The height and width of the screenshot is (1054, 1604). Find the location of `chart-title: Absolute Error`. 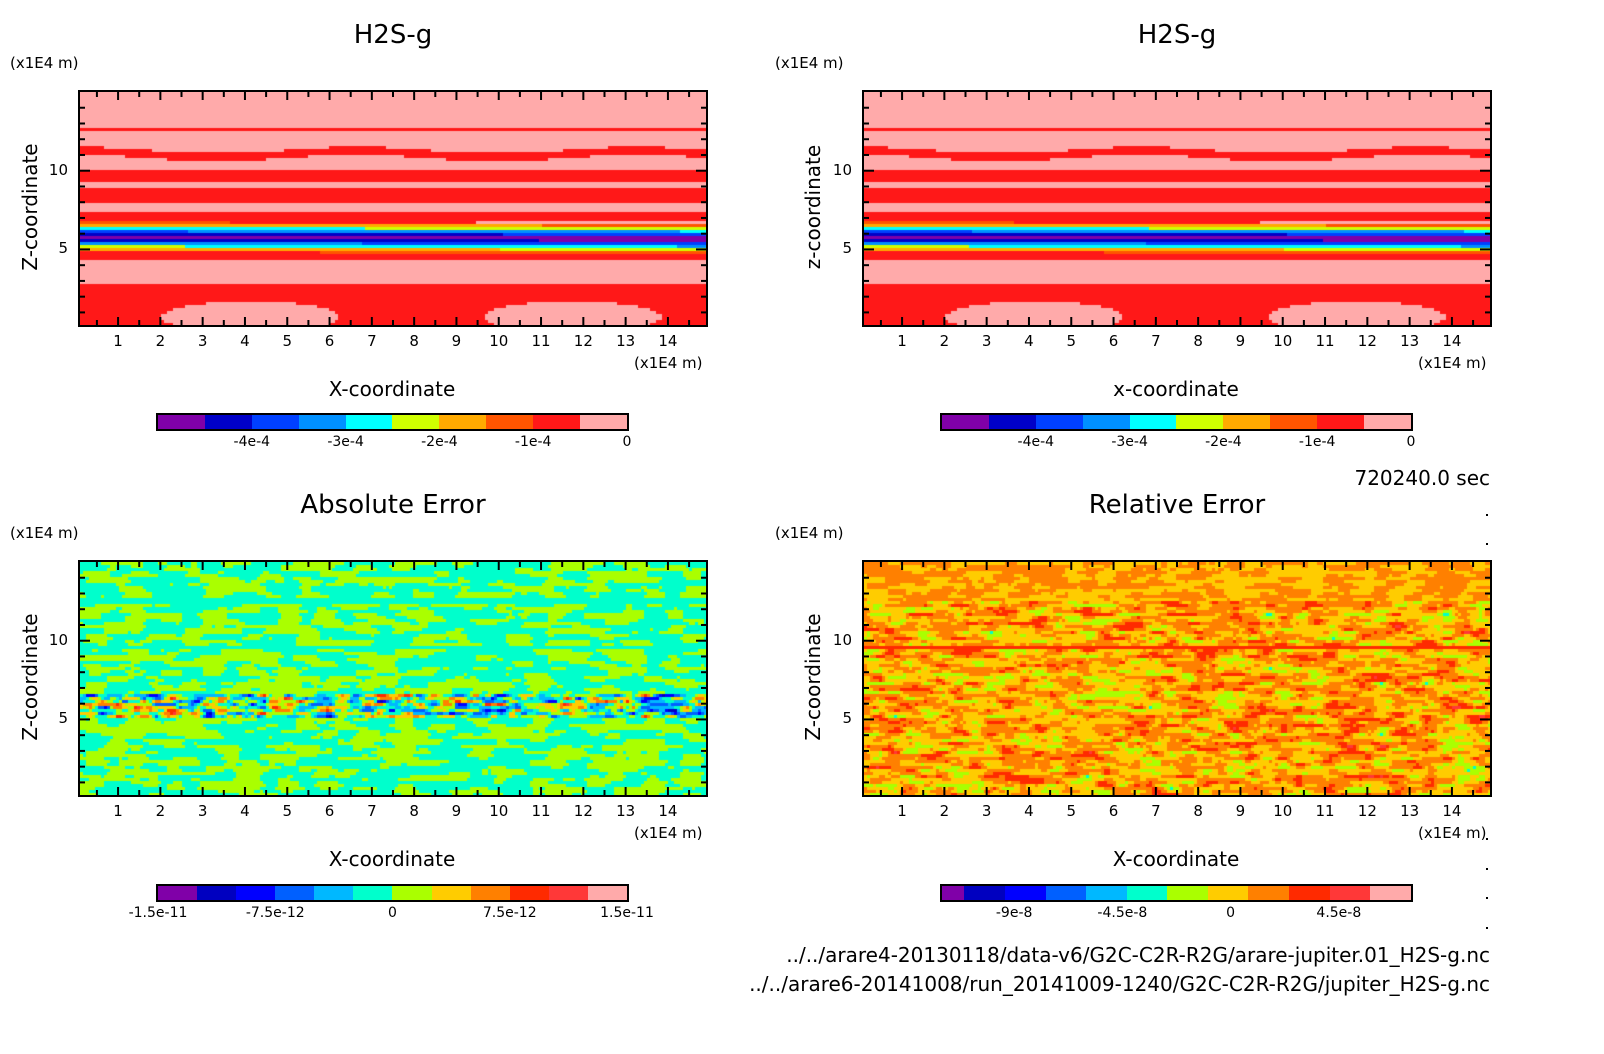

chart-title: Absolute Error is located at coordinates (393, 505).